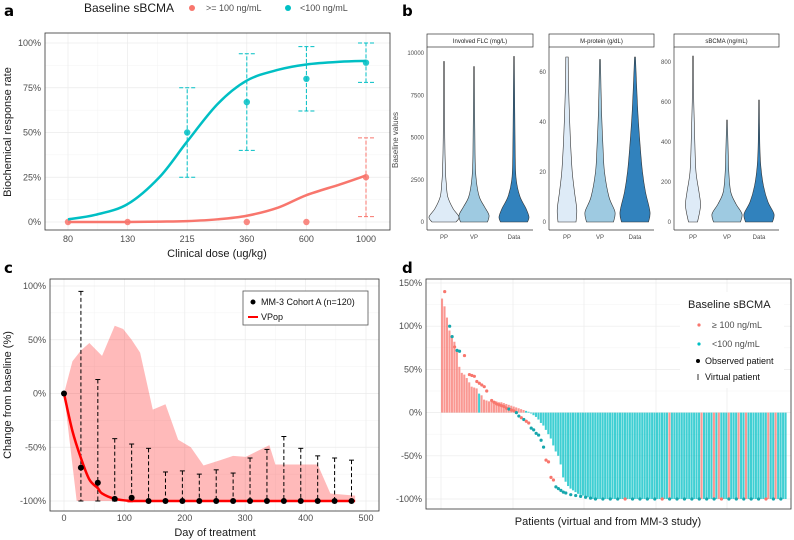 This screenshot has height=540, width=794. I want to click on y-tick-label: 600, so click(666, 103).